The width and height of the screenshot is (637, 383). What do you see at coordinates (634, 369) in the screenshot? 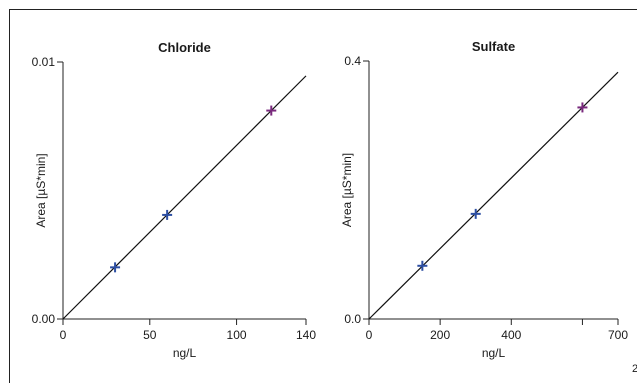
I see `figure-id-label: 26210` at bounding box center [634, 369].